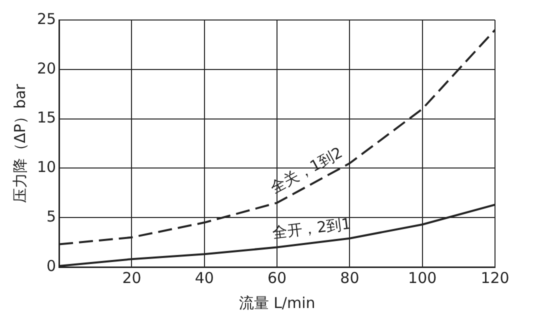 Image resolution: width=543 pixels, height=325 pixels. Describe the element at coordinates (277, 277) in the screenshot. I see `x-tick-label: 60` at that location.